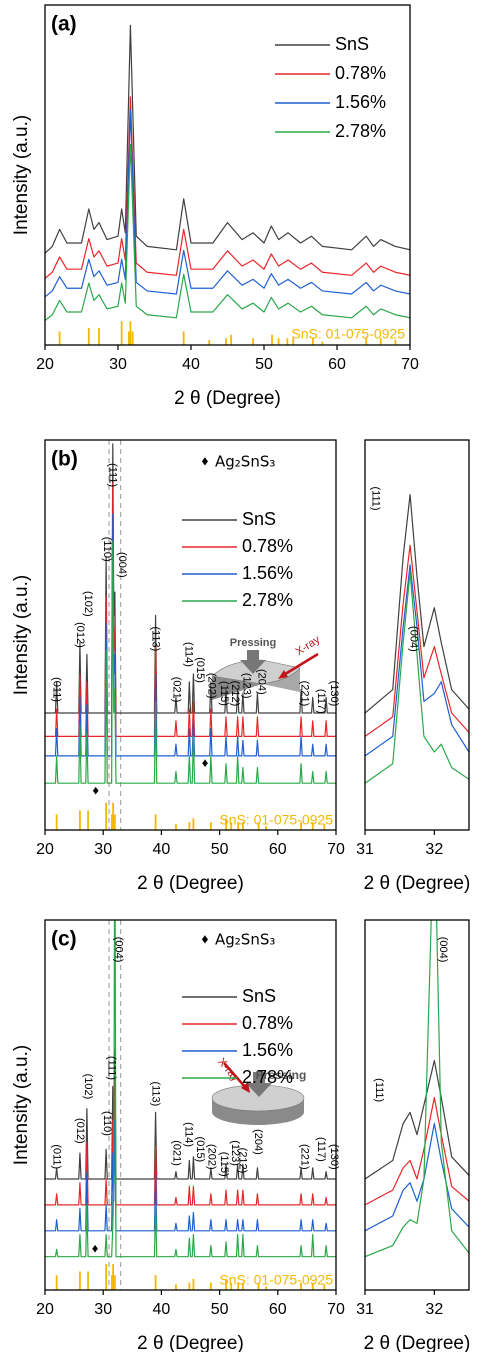 The height and width of the screenshot is (1352, 484). Describe the element at coordinates (308, 645) in the screenshot. I see `inset-text: X-ray` at that location.